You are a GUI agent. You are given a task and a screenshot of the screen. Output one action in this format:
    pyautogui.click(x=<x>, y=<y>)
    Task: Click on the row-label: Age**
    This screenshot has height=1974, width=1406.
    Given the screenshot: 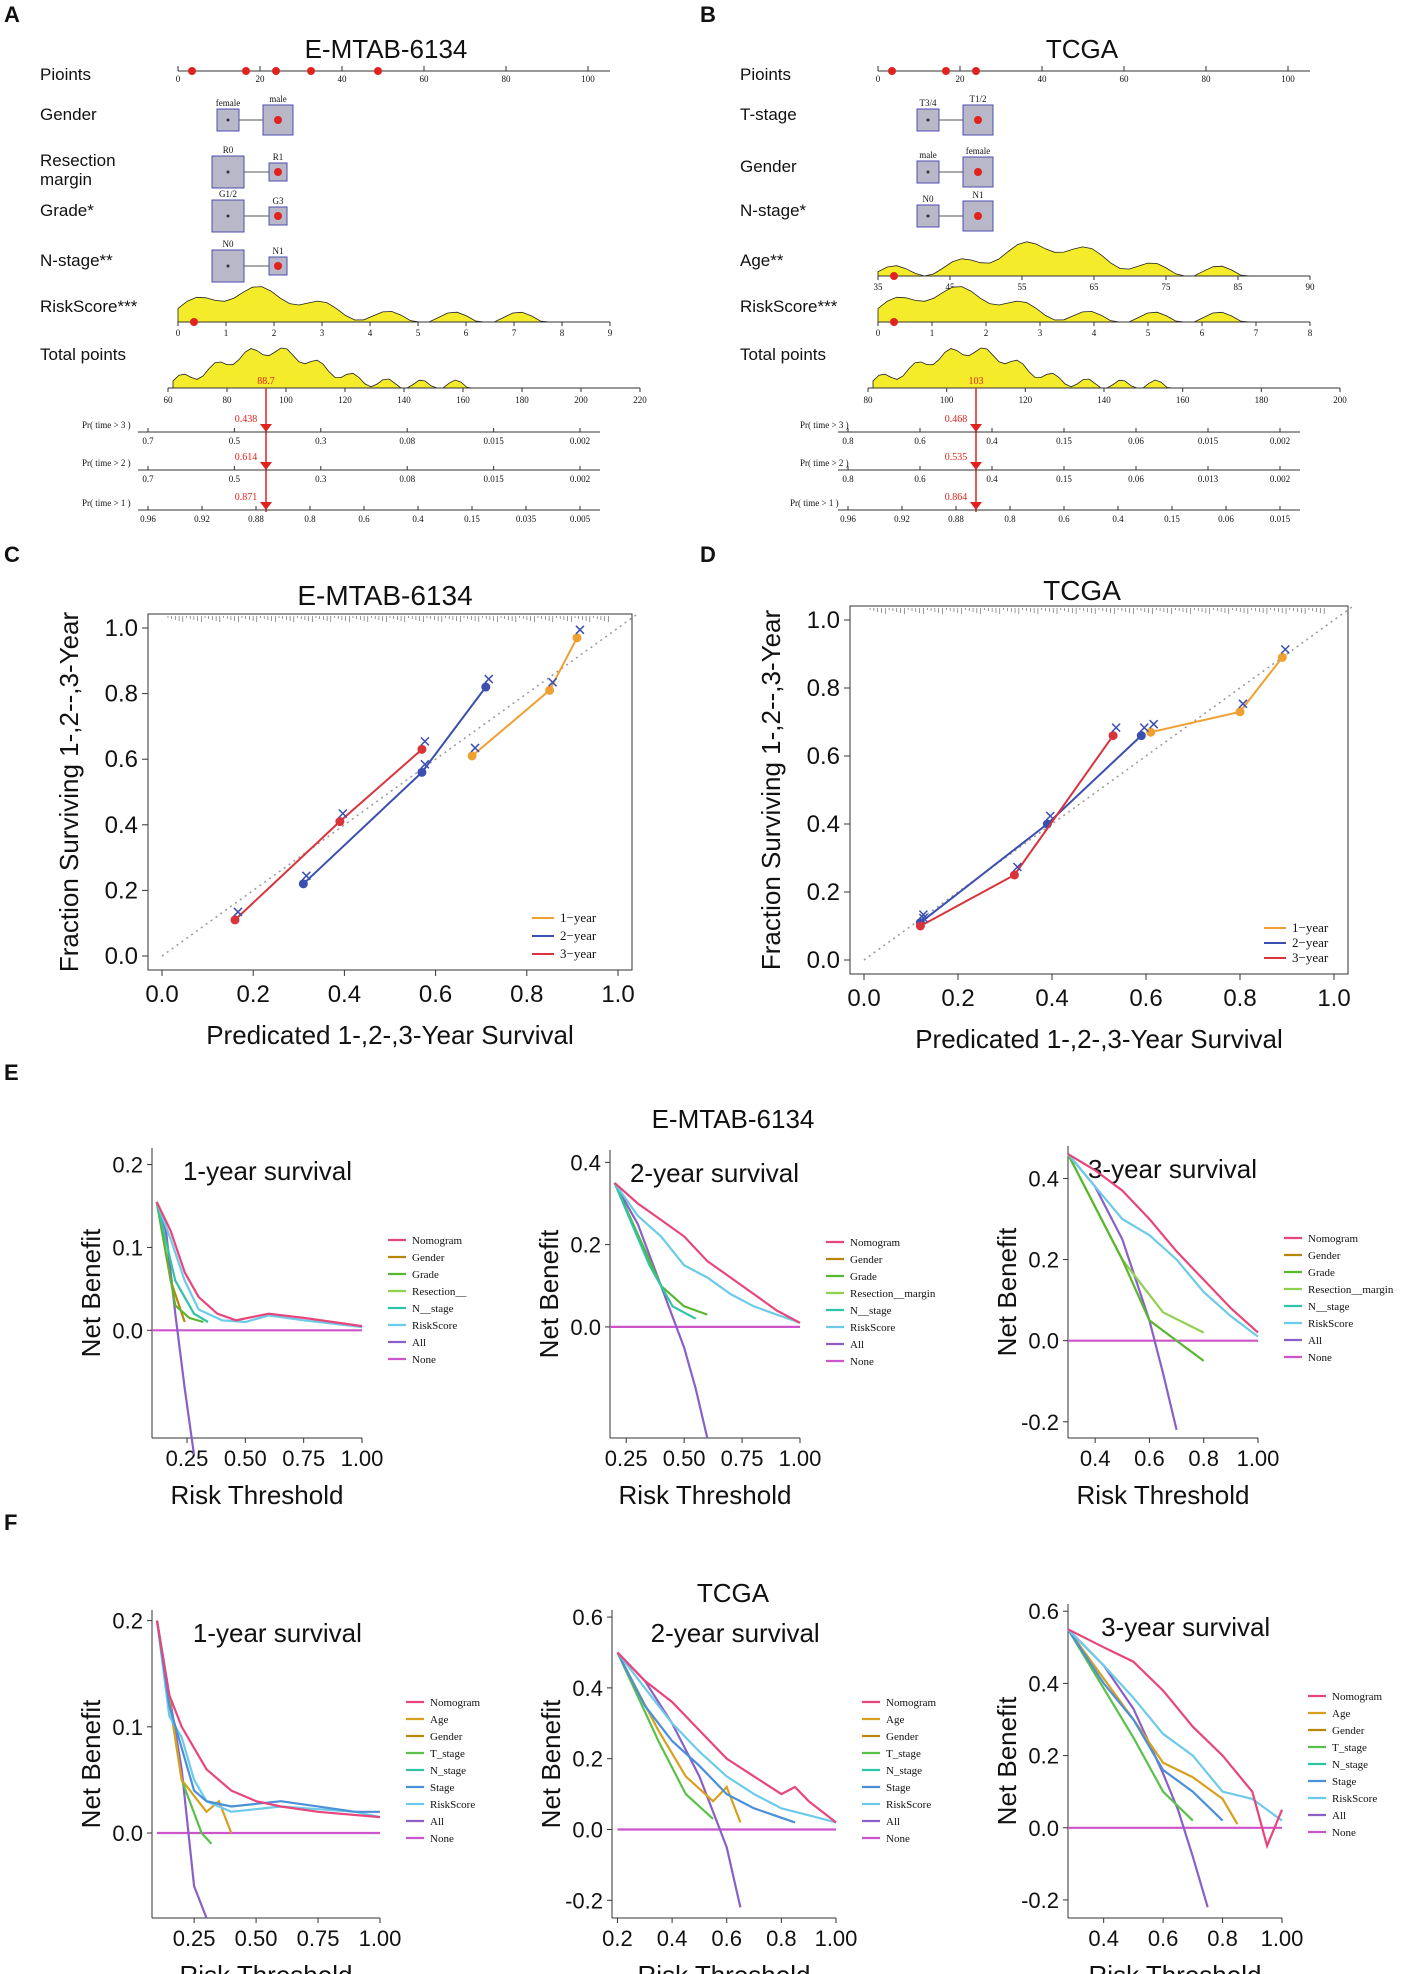 What is the action you would take?
    pyautogui.click(x=762, y=260)
    